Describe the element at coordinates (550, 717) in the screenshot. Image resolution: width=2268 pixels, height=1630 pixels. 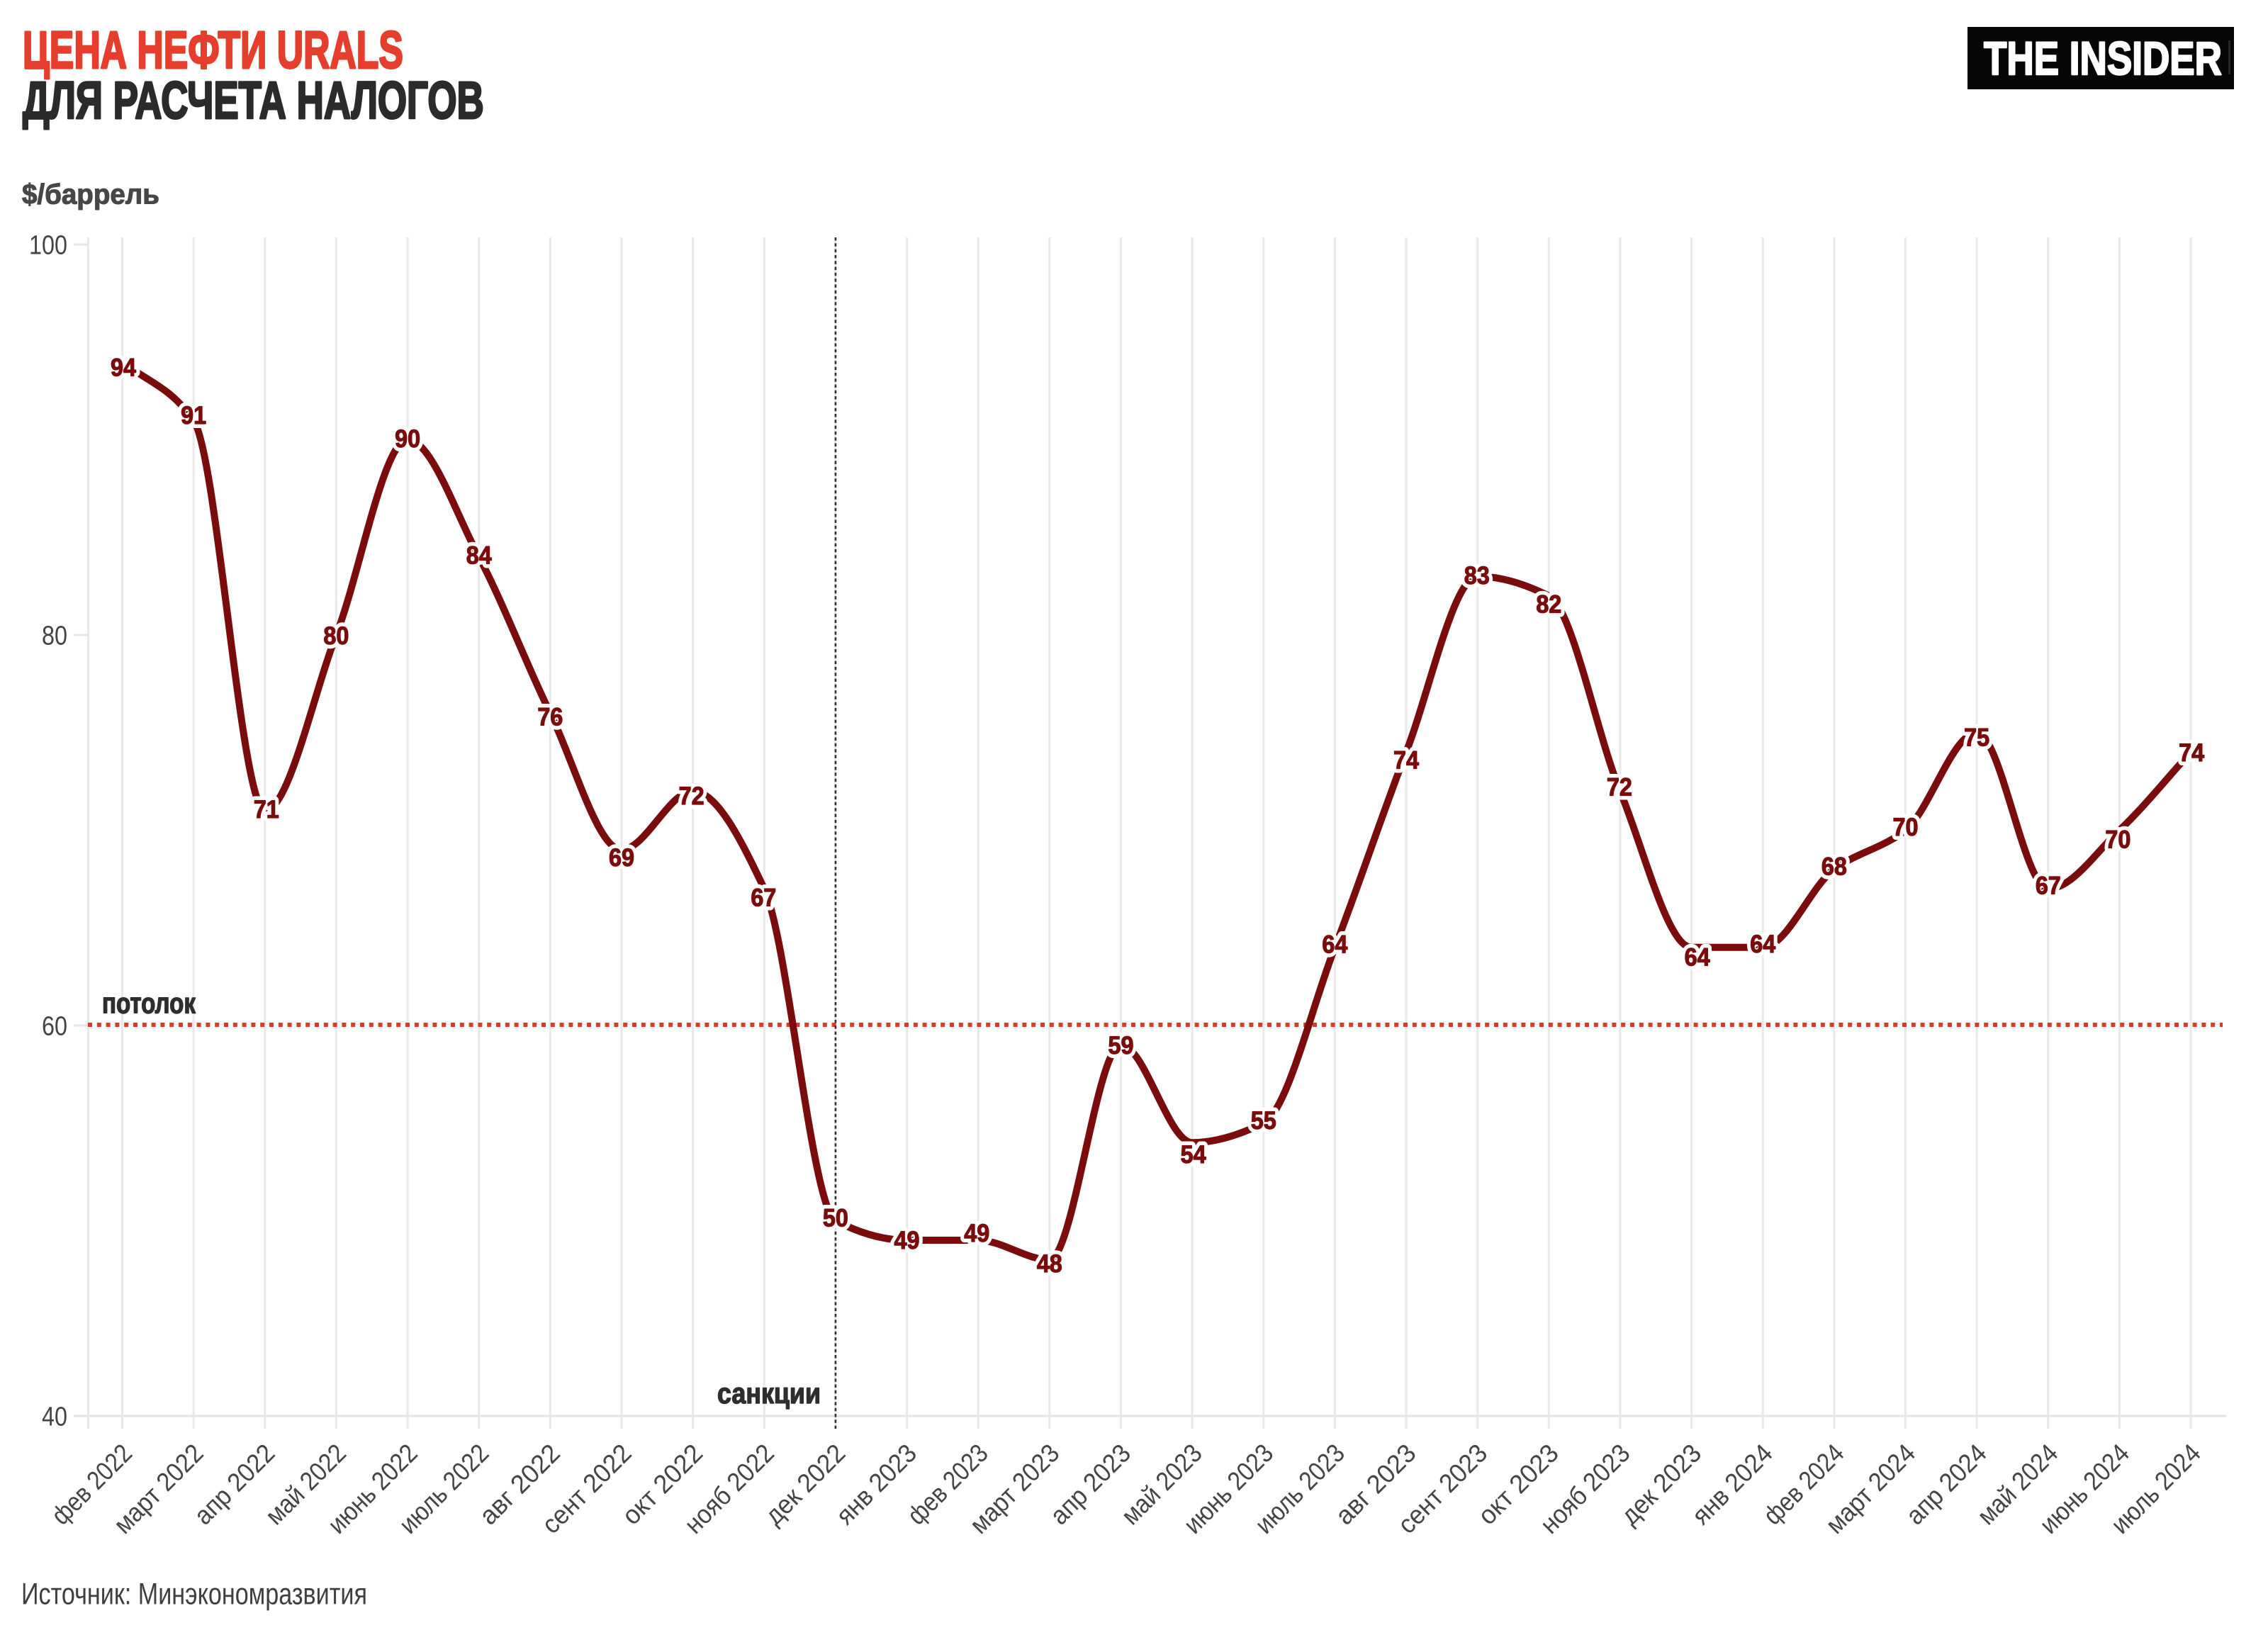
I see `svg-text: 76` at that location.